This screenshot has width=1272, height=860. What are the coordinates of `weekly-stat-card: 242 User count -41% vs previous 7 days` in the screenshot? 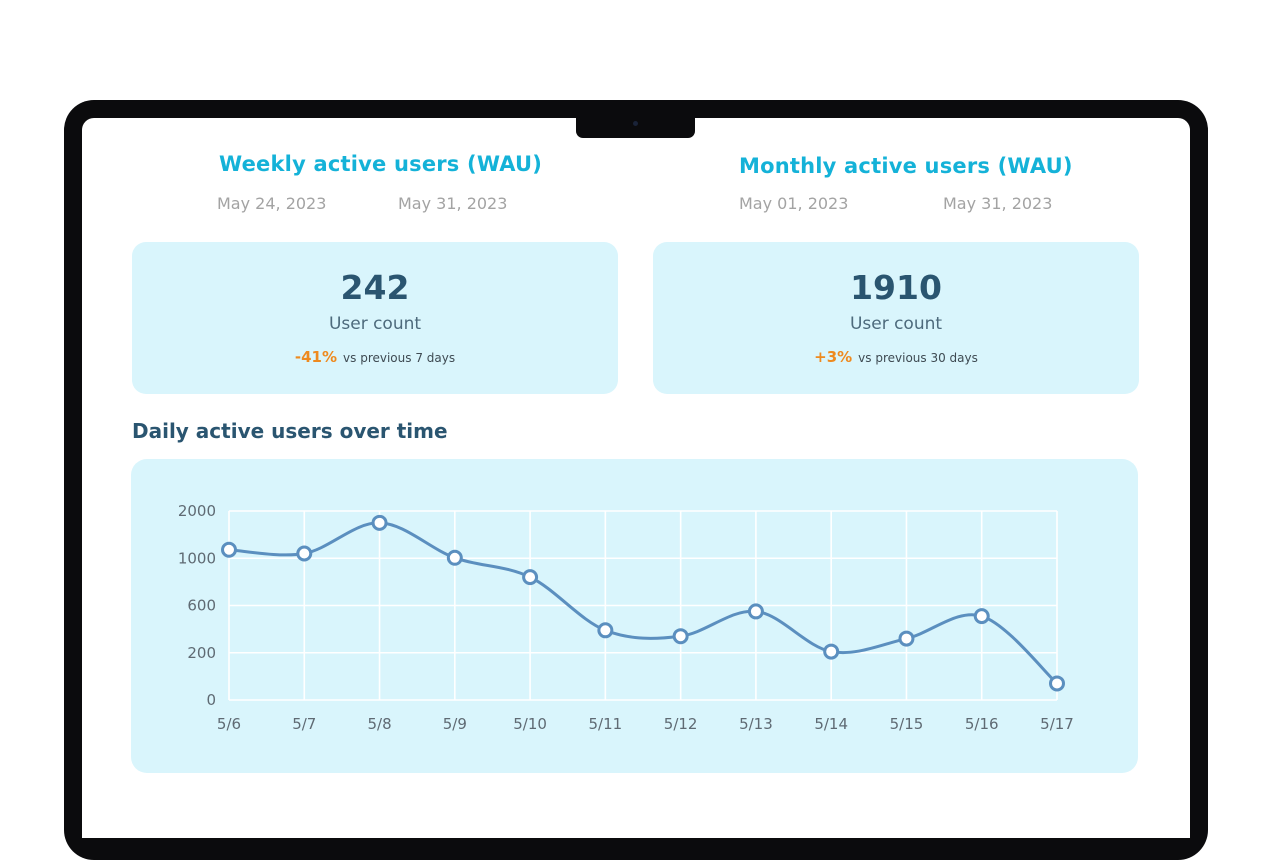 It's located at (375, 318).